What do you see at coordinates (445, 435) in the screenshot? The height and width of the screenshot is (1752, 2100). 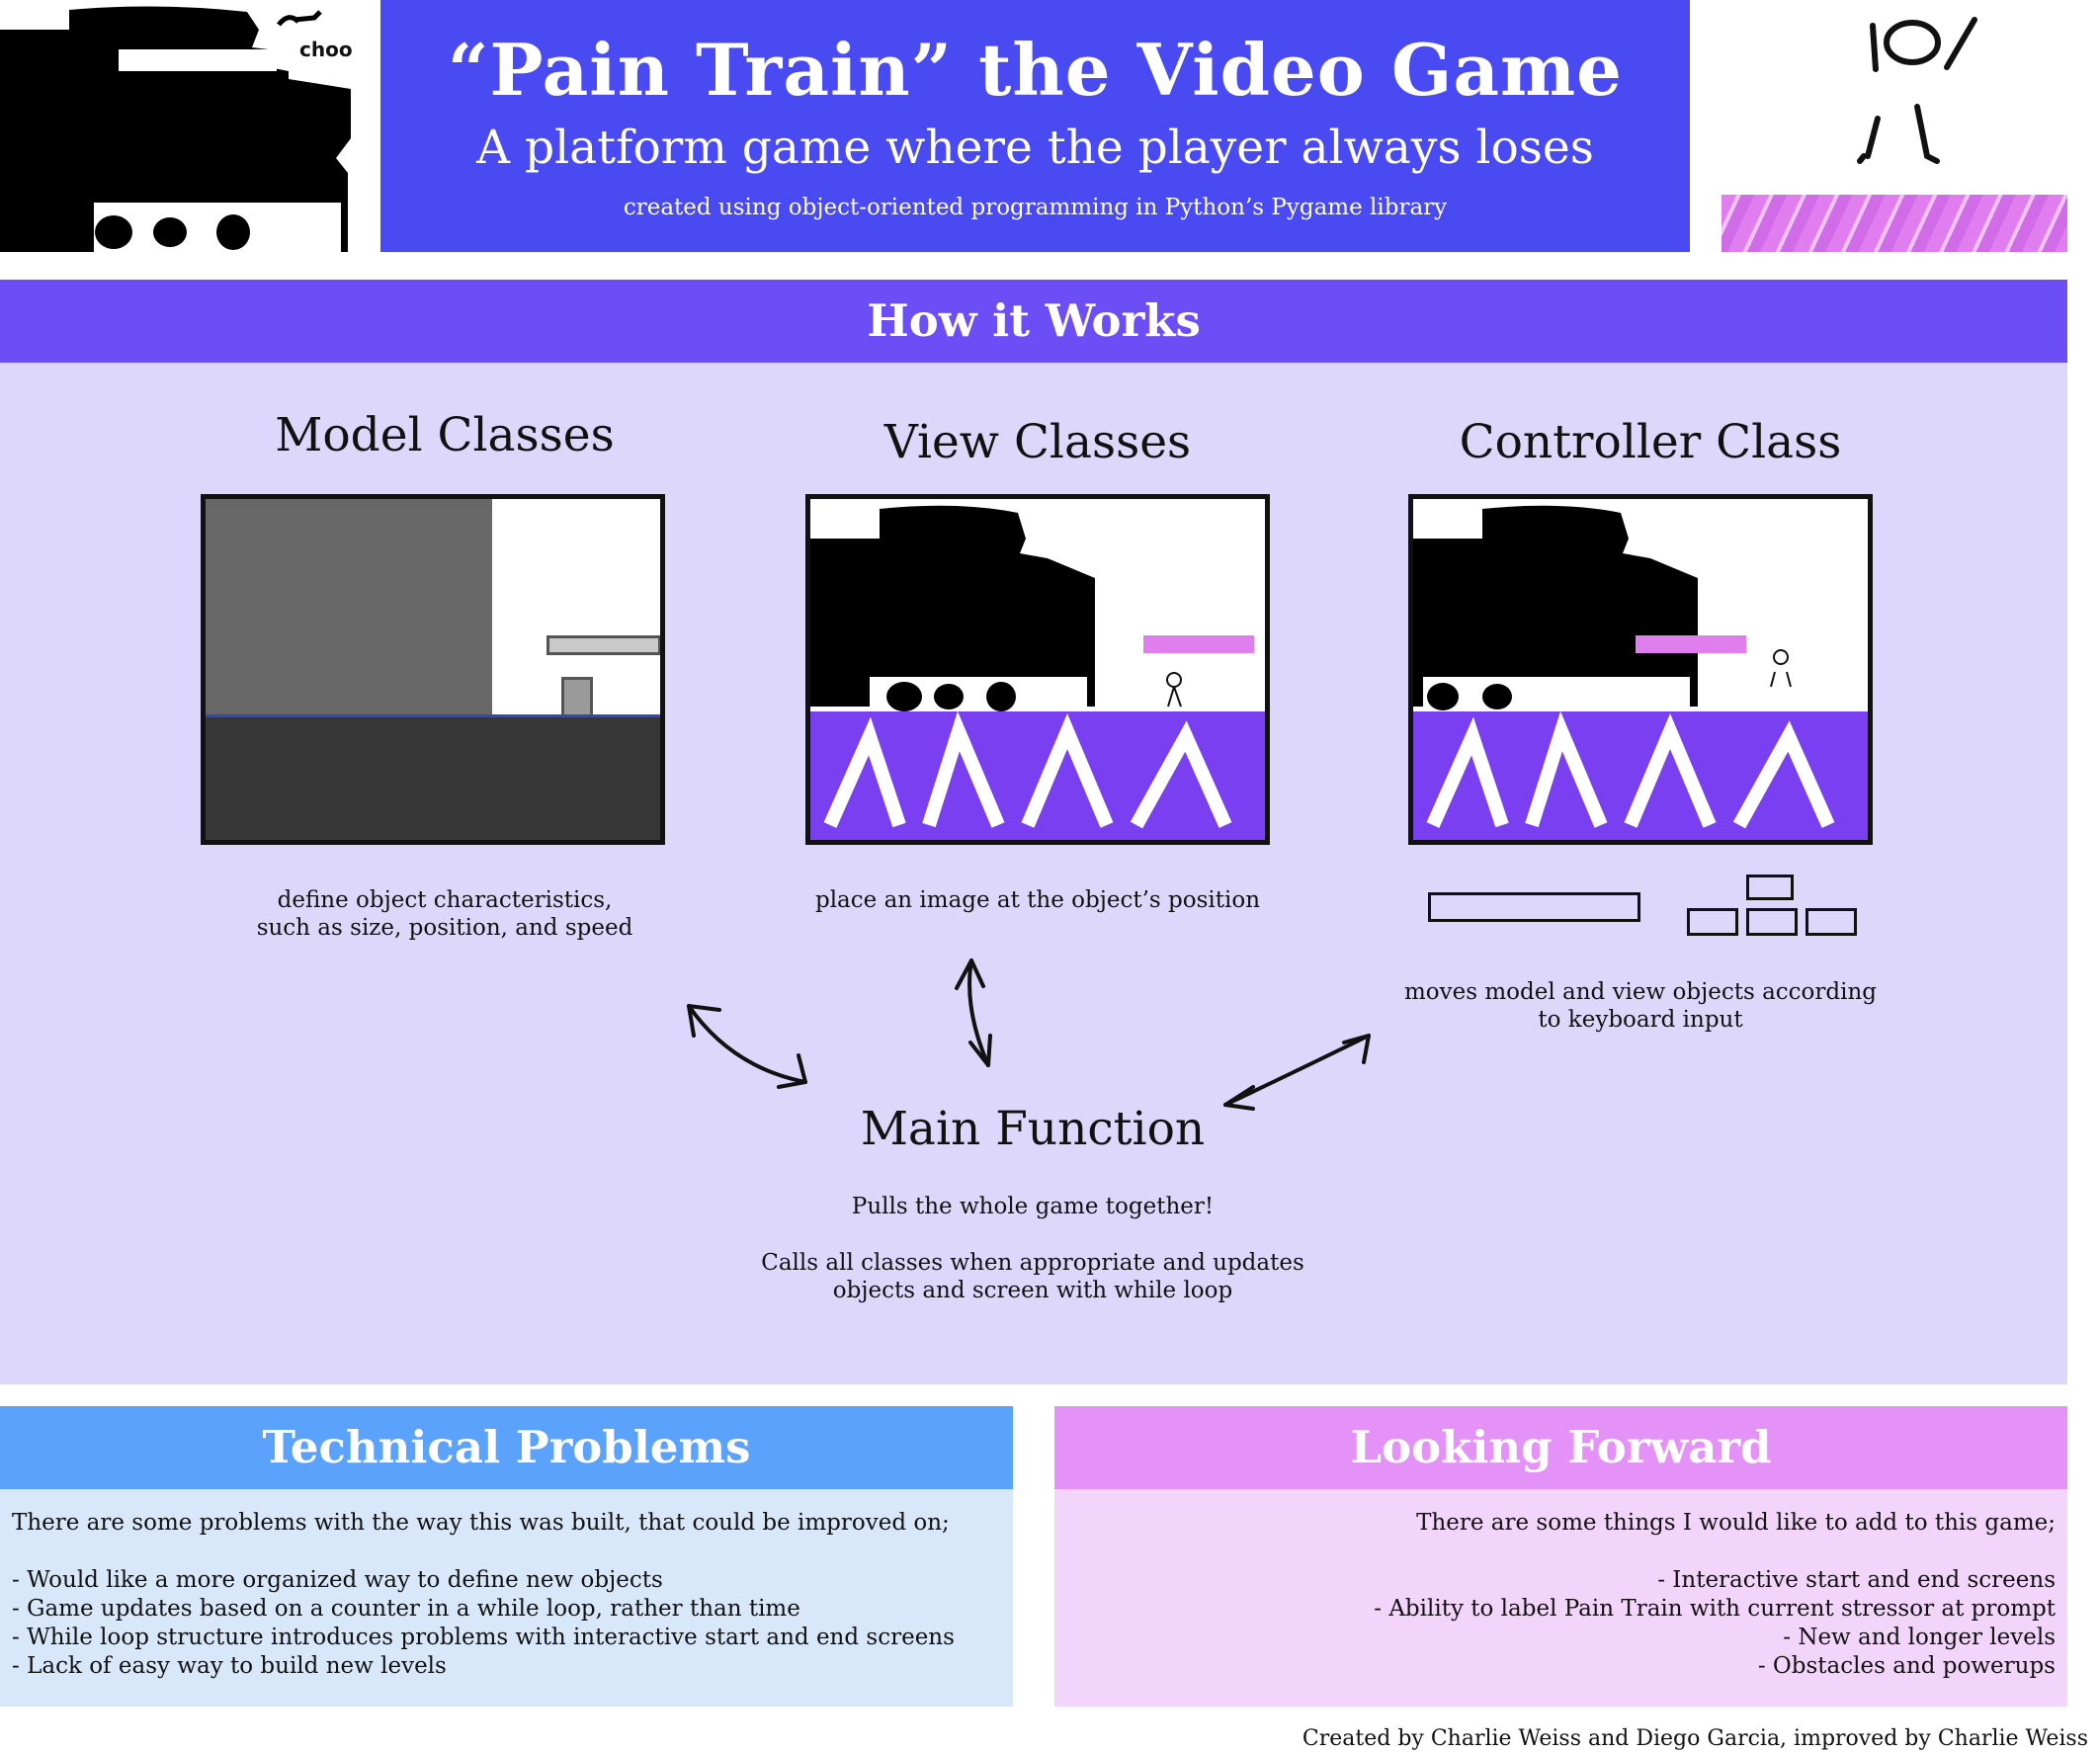 I see `model-classes-title: Model Classes` at bounding box center [445, 435].